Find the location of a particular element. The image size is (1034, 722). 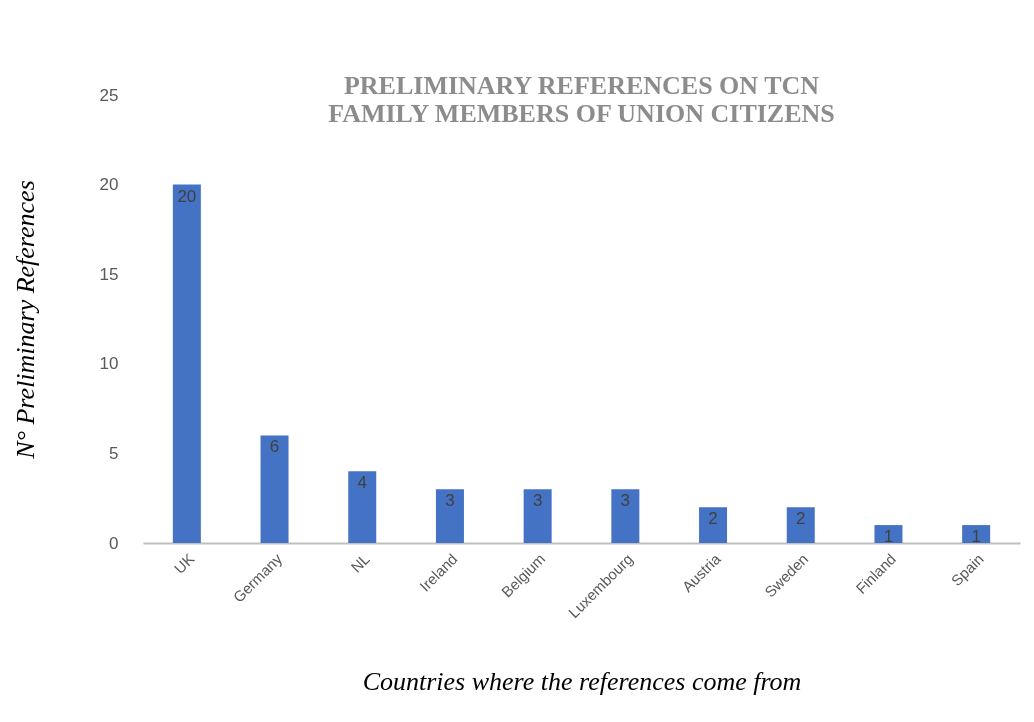

y-tick-label: 15 is located at coordinates (109, 274).